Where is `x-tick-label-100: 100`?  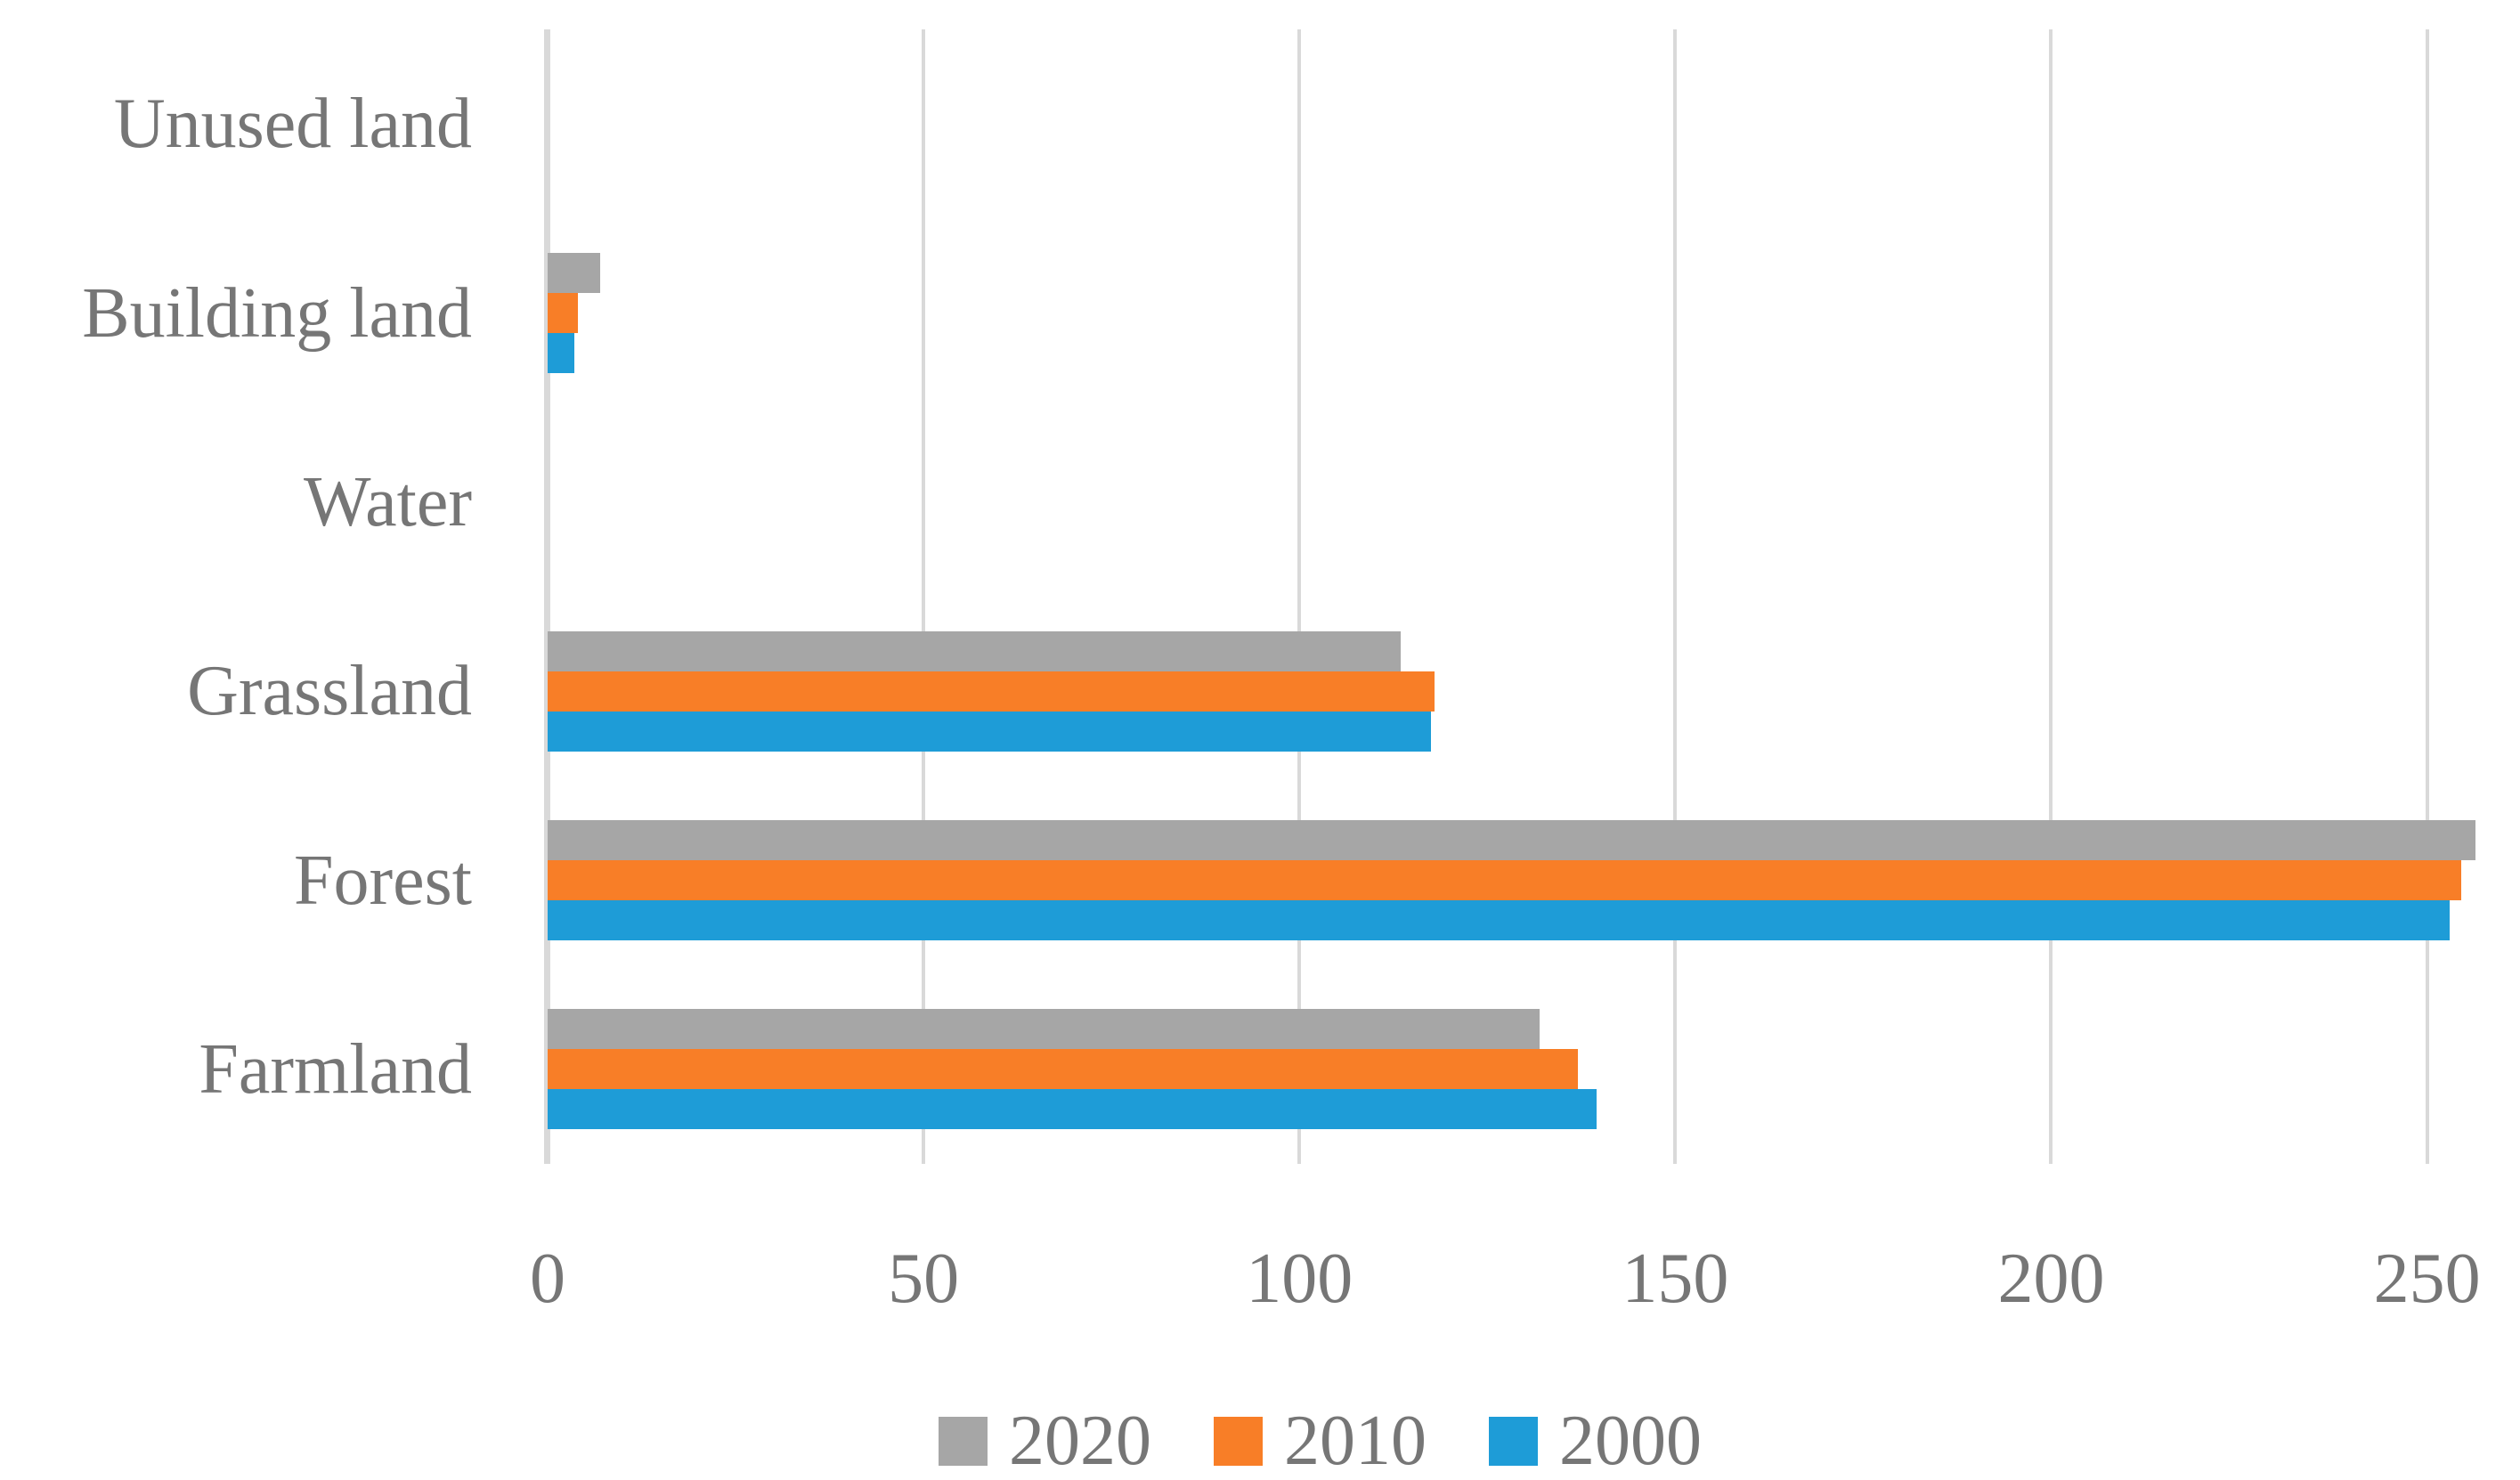
x-tick-label-100: 100 is located at coordinates (1299, 1279).